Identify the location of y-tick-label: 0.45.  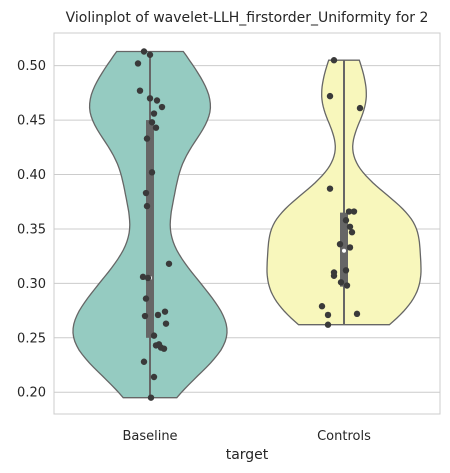
(31, 121).